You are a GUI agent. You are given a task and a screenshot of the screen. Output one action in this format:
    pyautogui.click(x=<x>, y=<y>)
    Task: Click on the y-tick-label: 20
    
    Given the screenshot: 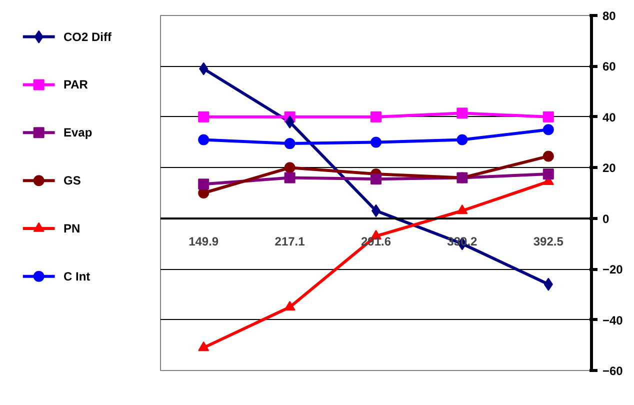 What is the action you would take?
    pyautogui.click(x=609, y=168)
    